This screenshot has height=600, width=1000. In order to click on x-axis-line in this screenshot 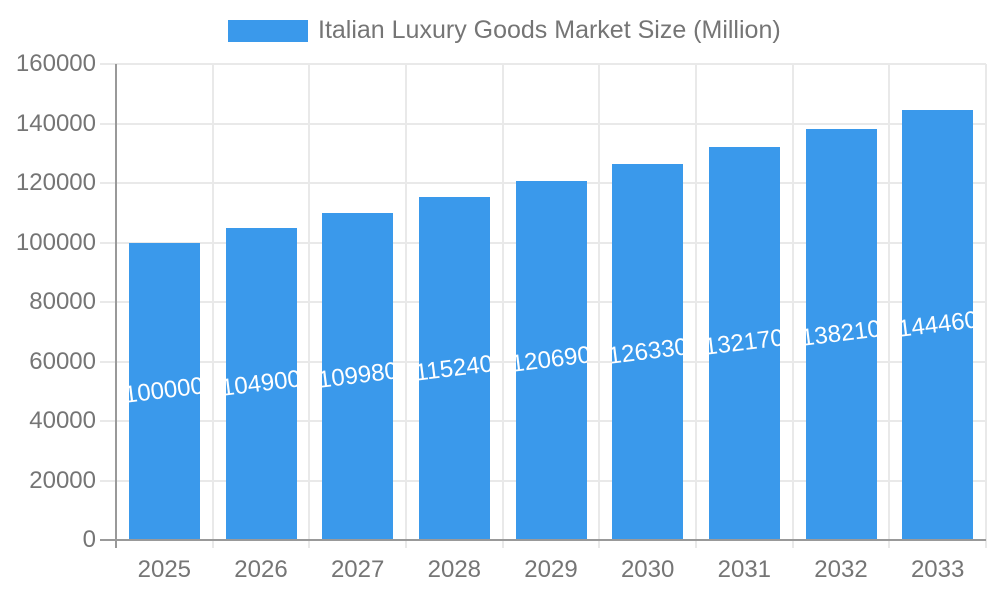, I will do `click(543, 540)`.